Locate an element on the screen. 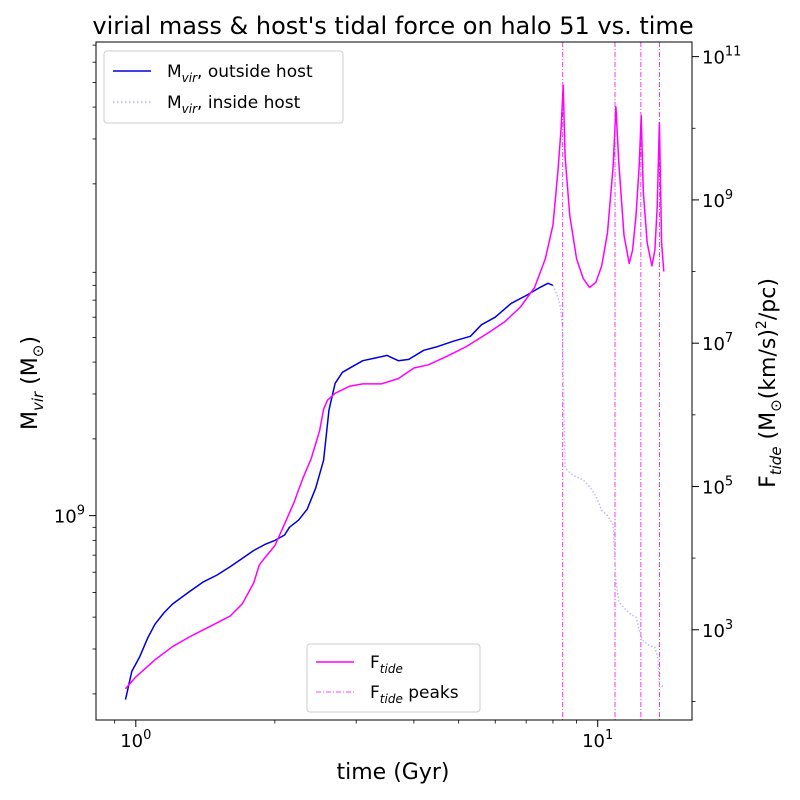 Image resolution: width=800 pixels, height=800 pixels. right-tick-exp: 7 is located at coordinates (729, 338).